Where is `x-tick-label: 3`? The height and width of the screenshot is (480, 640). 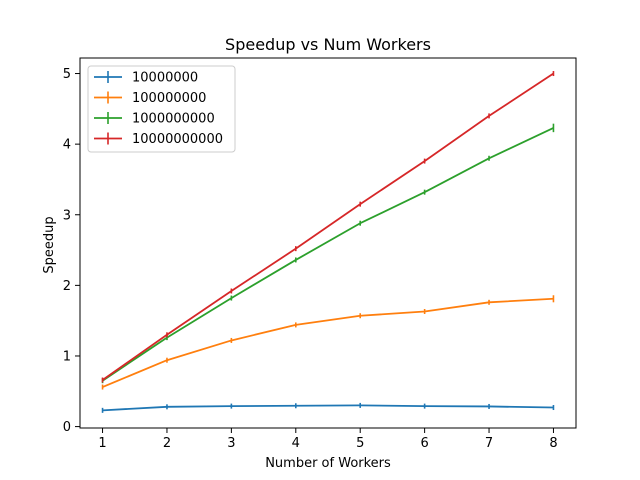 x-tick-label: 3 is located at coordinates (231, 443).